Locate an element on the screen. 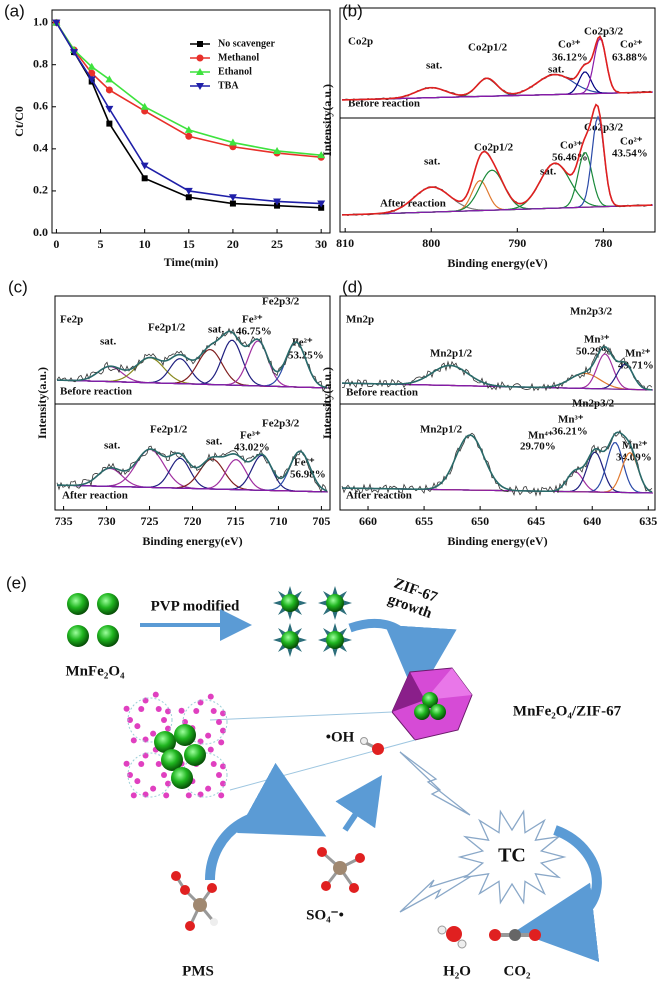  annotation: Mn2p3/2 is located at coordinates (591, 312).